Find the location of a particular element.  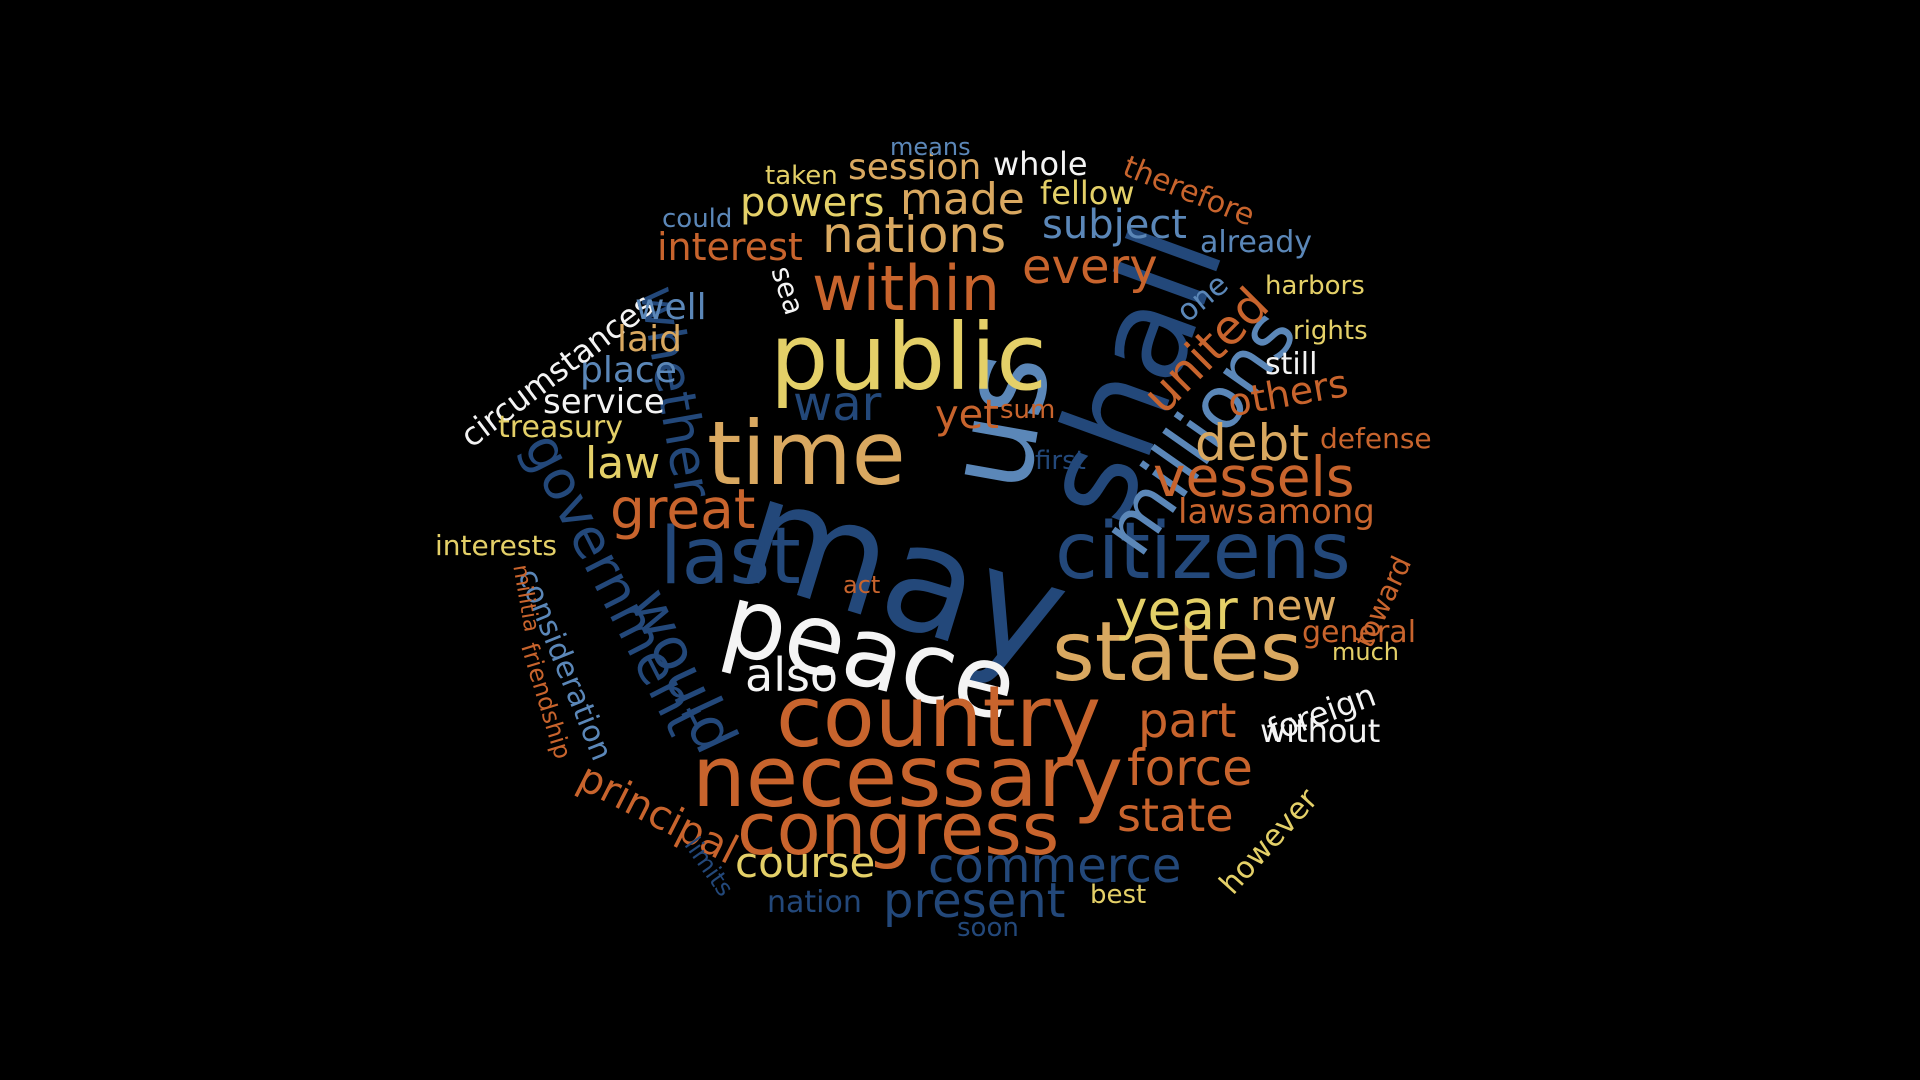

word-country: country is located at coordinates (939, 717).